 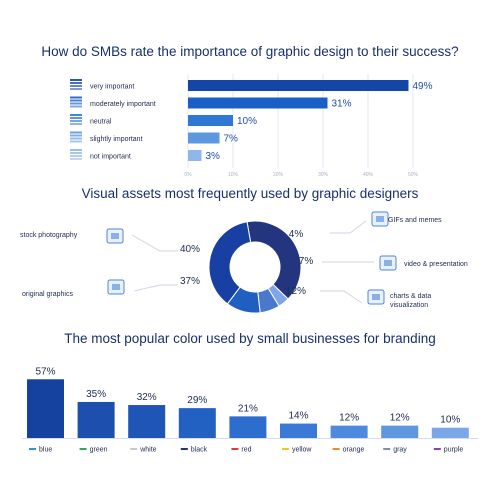 I want to click on category-label: purple, so click(x=454, y=450).